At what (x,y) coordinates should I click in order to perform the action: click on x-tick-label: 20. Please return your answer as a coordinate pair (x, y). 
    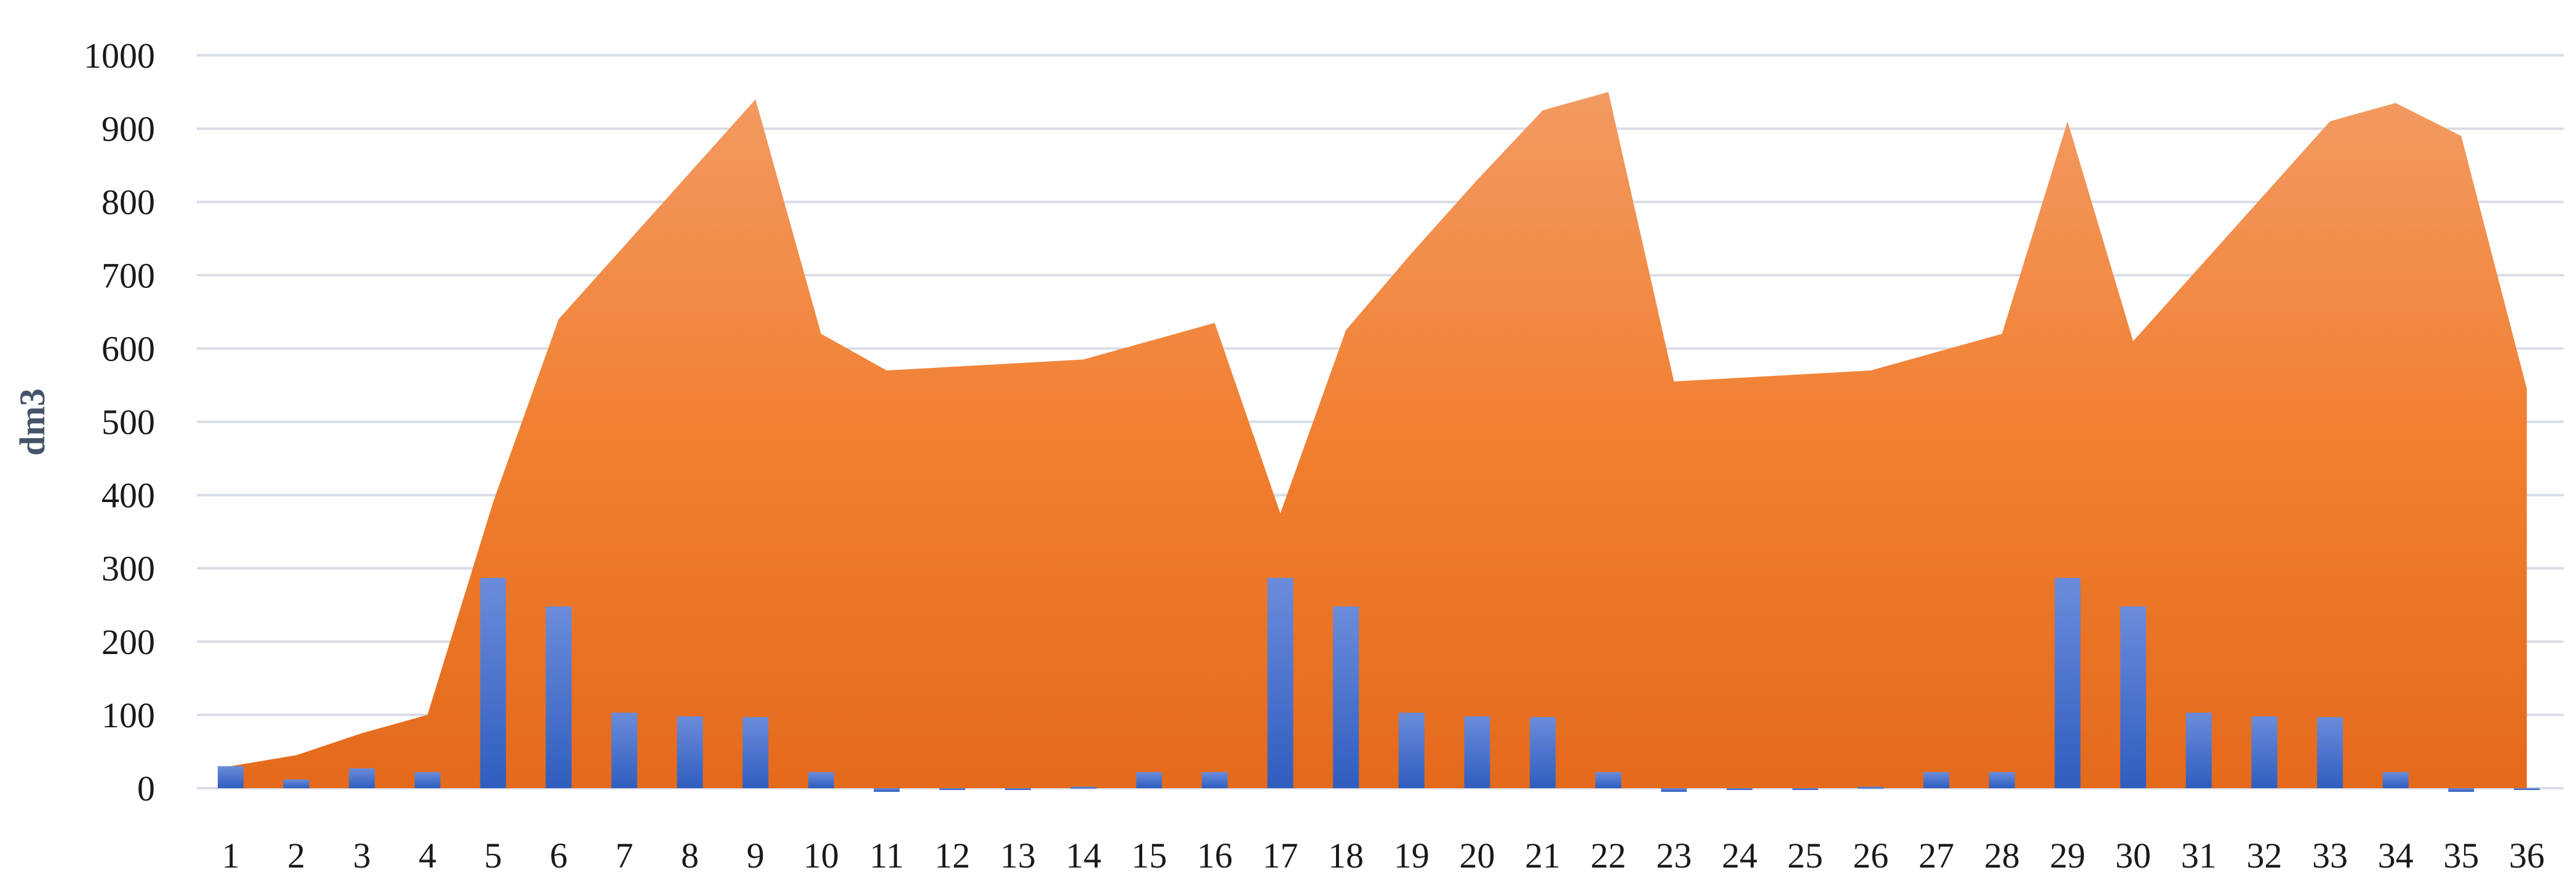
    Looking at the image, I should click on (1477, 856).